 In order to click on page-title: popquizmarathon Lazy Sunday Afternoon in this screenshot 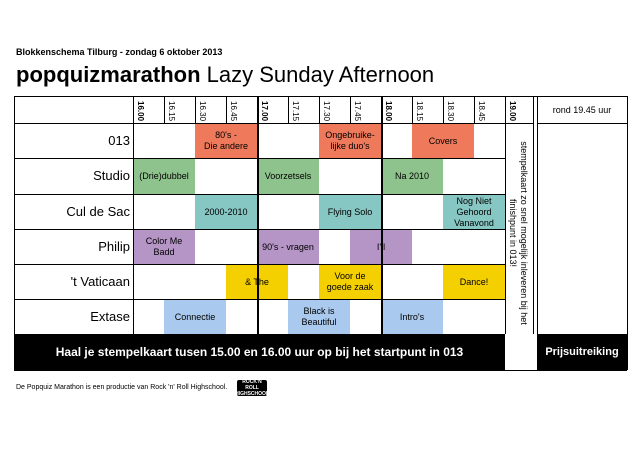, I will do `click(225, 75)`.